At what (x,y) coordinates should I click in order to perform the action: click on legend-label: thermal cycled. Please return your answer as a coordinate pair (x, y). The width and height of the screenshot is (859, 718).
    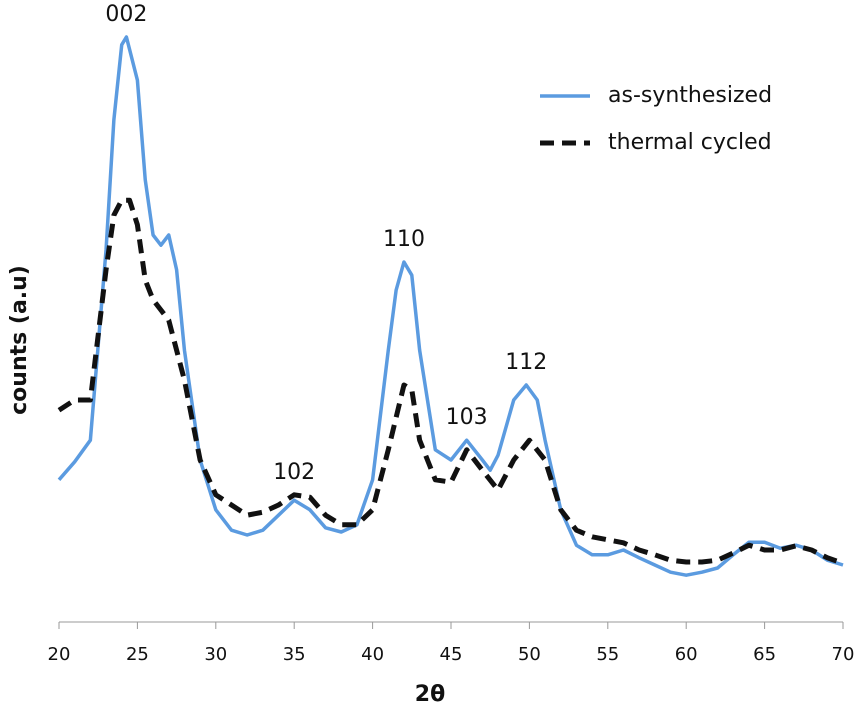
    Looking at the image, I should click on (690, 142).